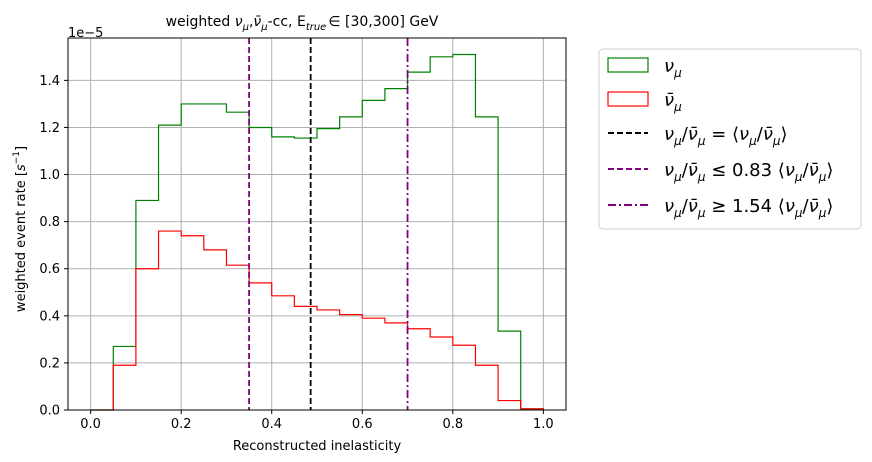  I want to click on legend-label-low-ratio: νμ/ν̄μ ≤ 0.83 ⟨νμ/ν̄μ⟩, so click(748, 172).